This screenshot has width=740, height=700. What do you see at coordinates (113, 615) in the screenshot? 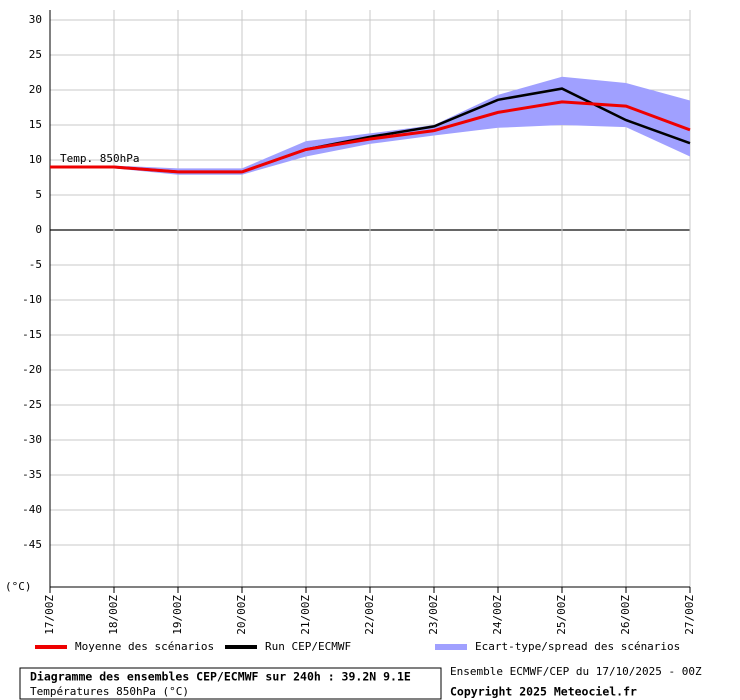
I see `x-tick-label: 18/00Z` at bounding box center [113, 615].